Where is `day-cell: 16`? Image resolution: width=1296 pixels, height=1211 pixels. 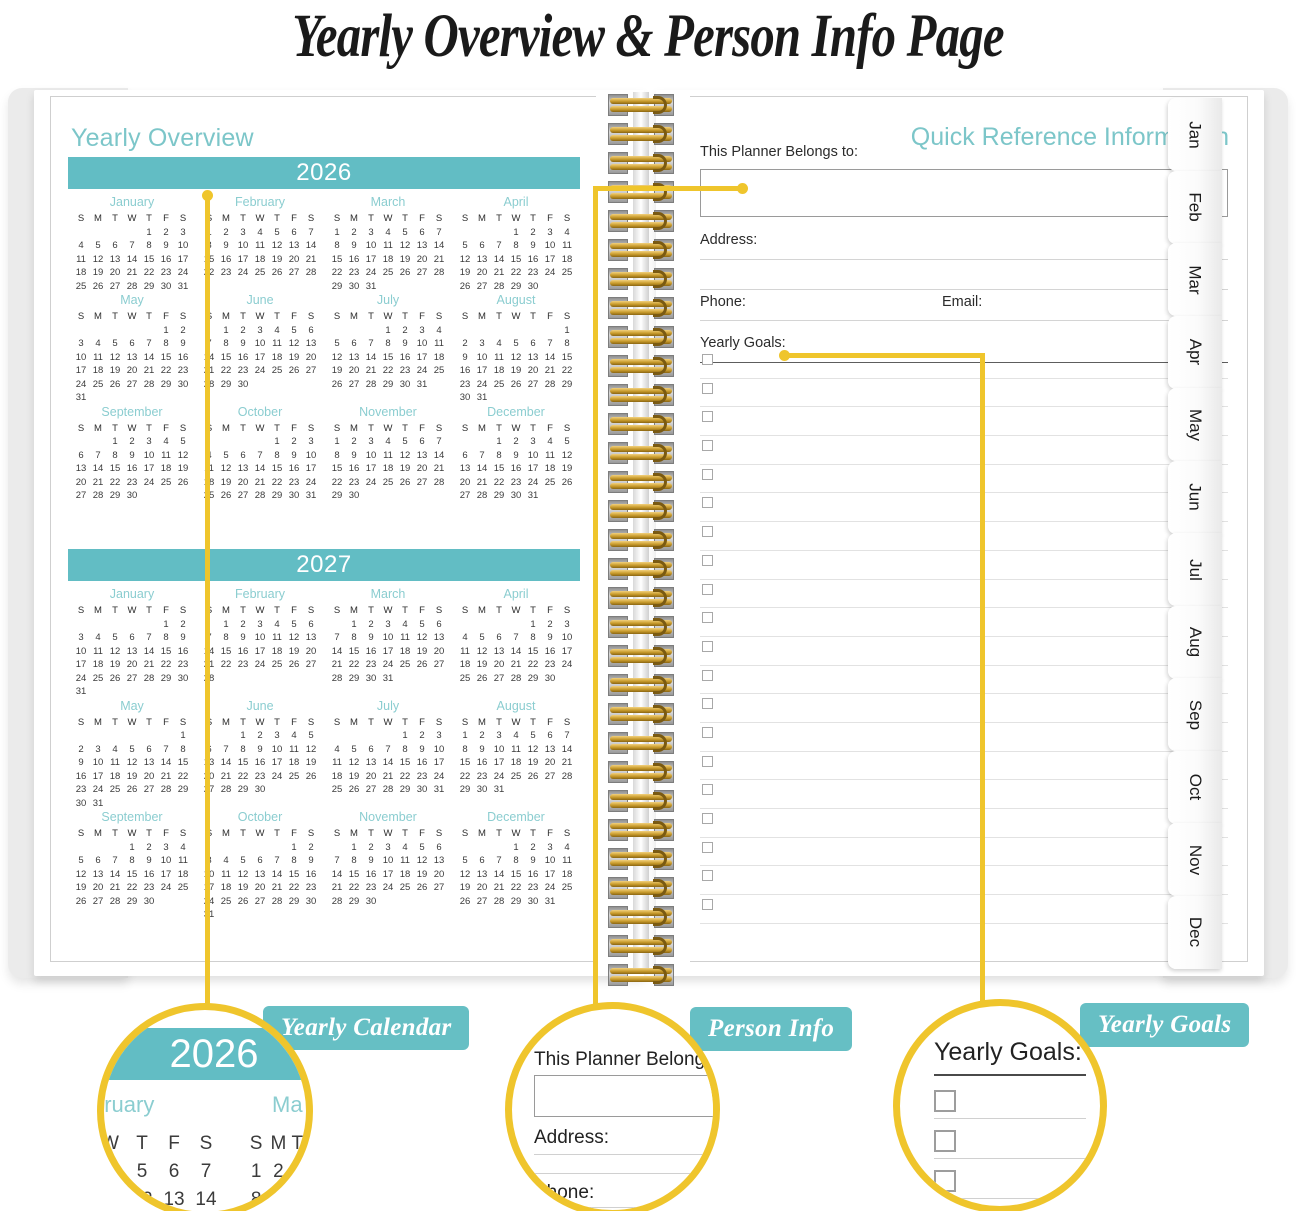 day-cell: 16 is located at coordinates (371, 651).